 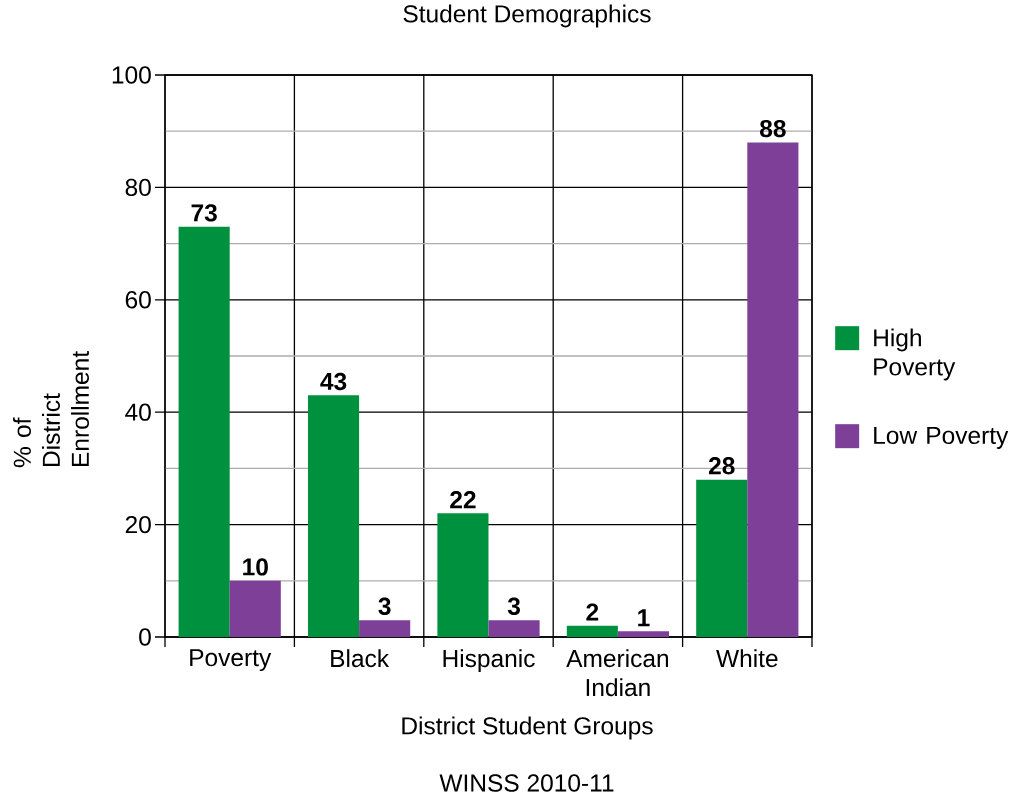 What do you see at coordinates (255, 567) in the screenshot?
I see `data-label: 10` at bounding box center [255, 567].